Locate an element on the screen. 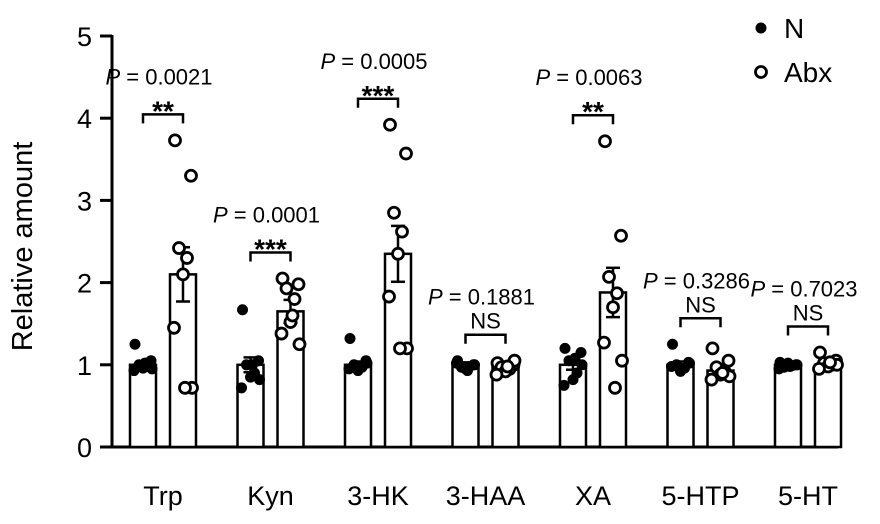  x-tick-label: 5-HTP is located at coordinates (700, 496).